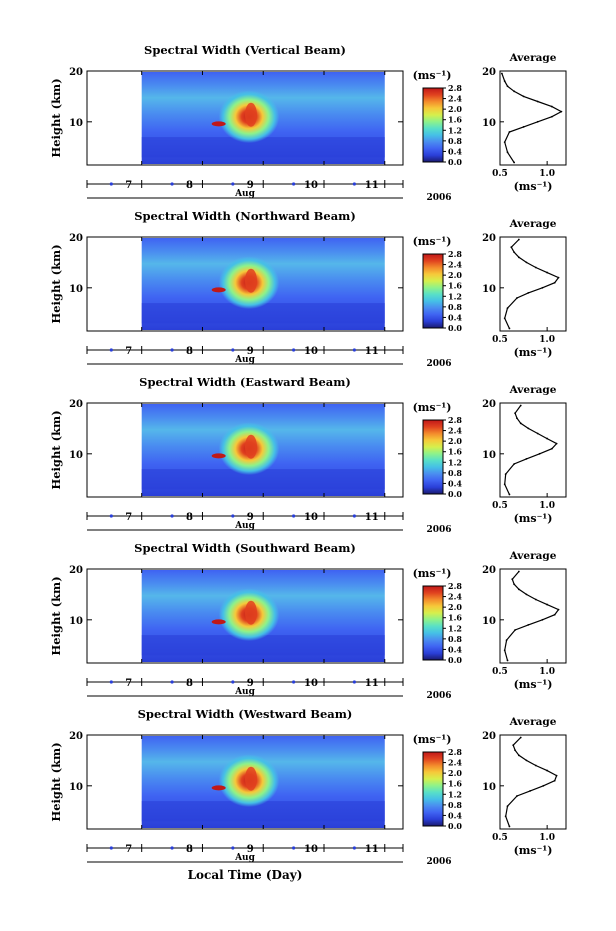  Describe the element at coordinates (245, 548) in the screenshot. I see `panel-title: Spectral Width (Southward Beam)` at that location.